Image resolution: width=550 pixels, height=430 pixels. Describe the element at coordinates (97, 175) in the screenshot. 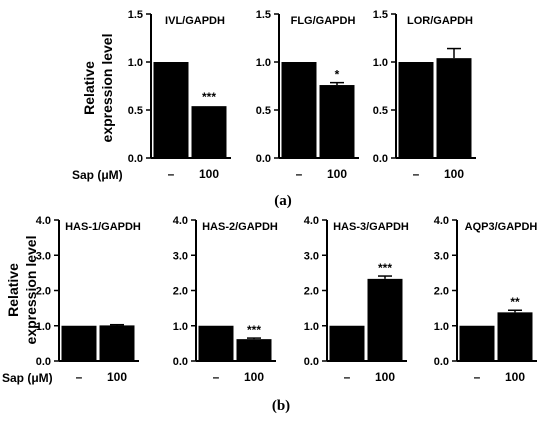

I see `panel-a-xlabel: Sap (μM)` at that location.